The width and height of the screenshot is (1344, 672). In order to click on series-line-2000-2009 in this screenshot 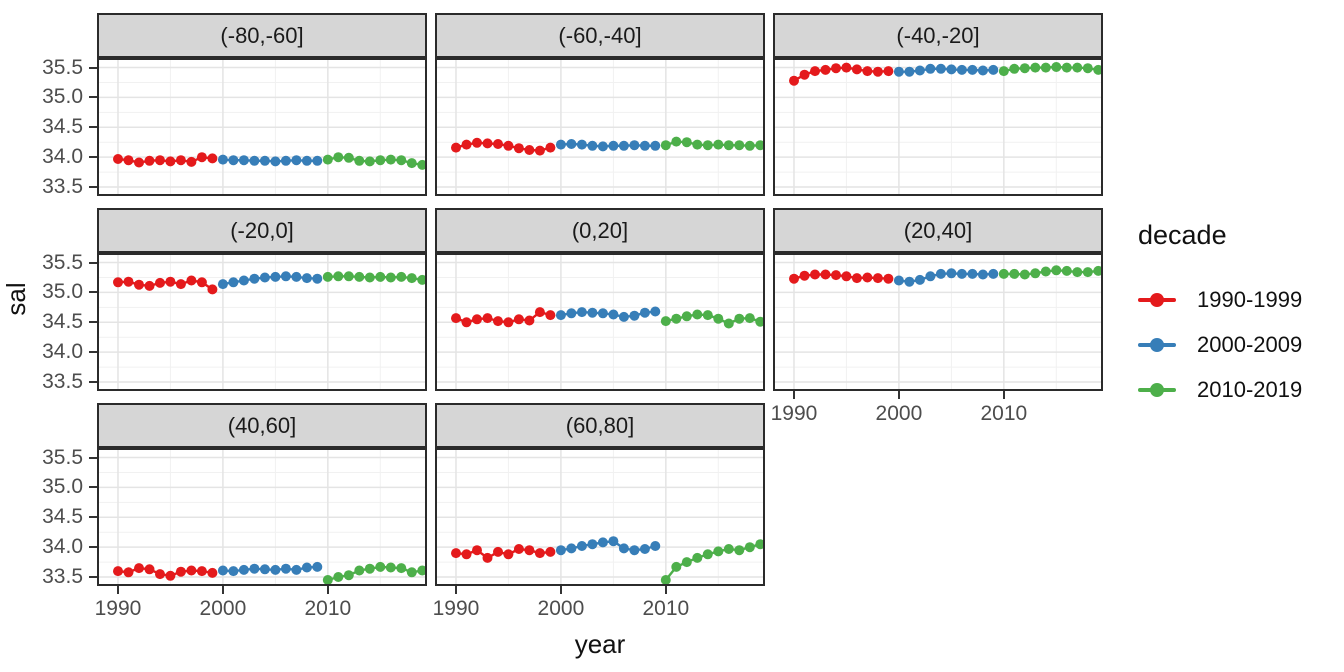, I will do `click(946, 70)`.